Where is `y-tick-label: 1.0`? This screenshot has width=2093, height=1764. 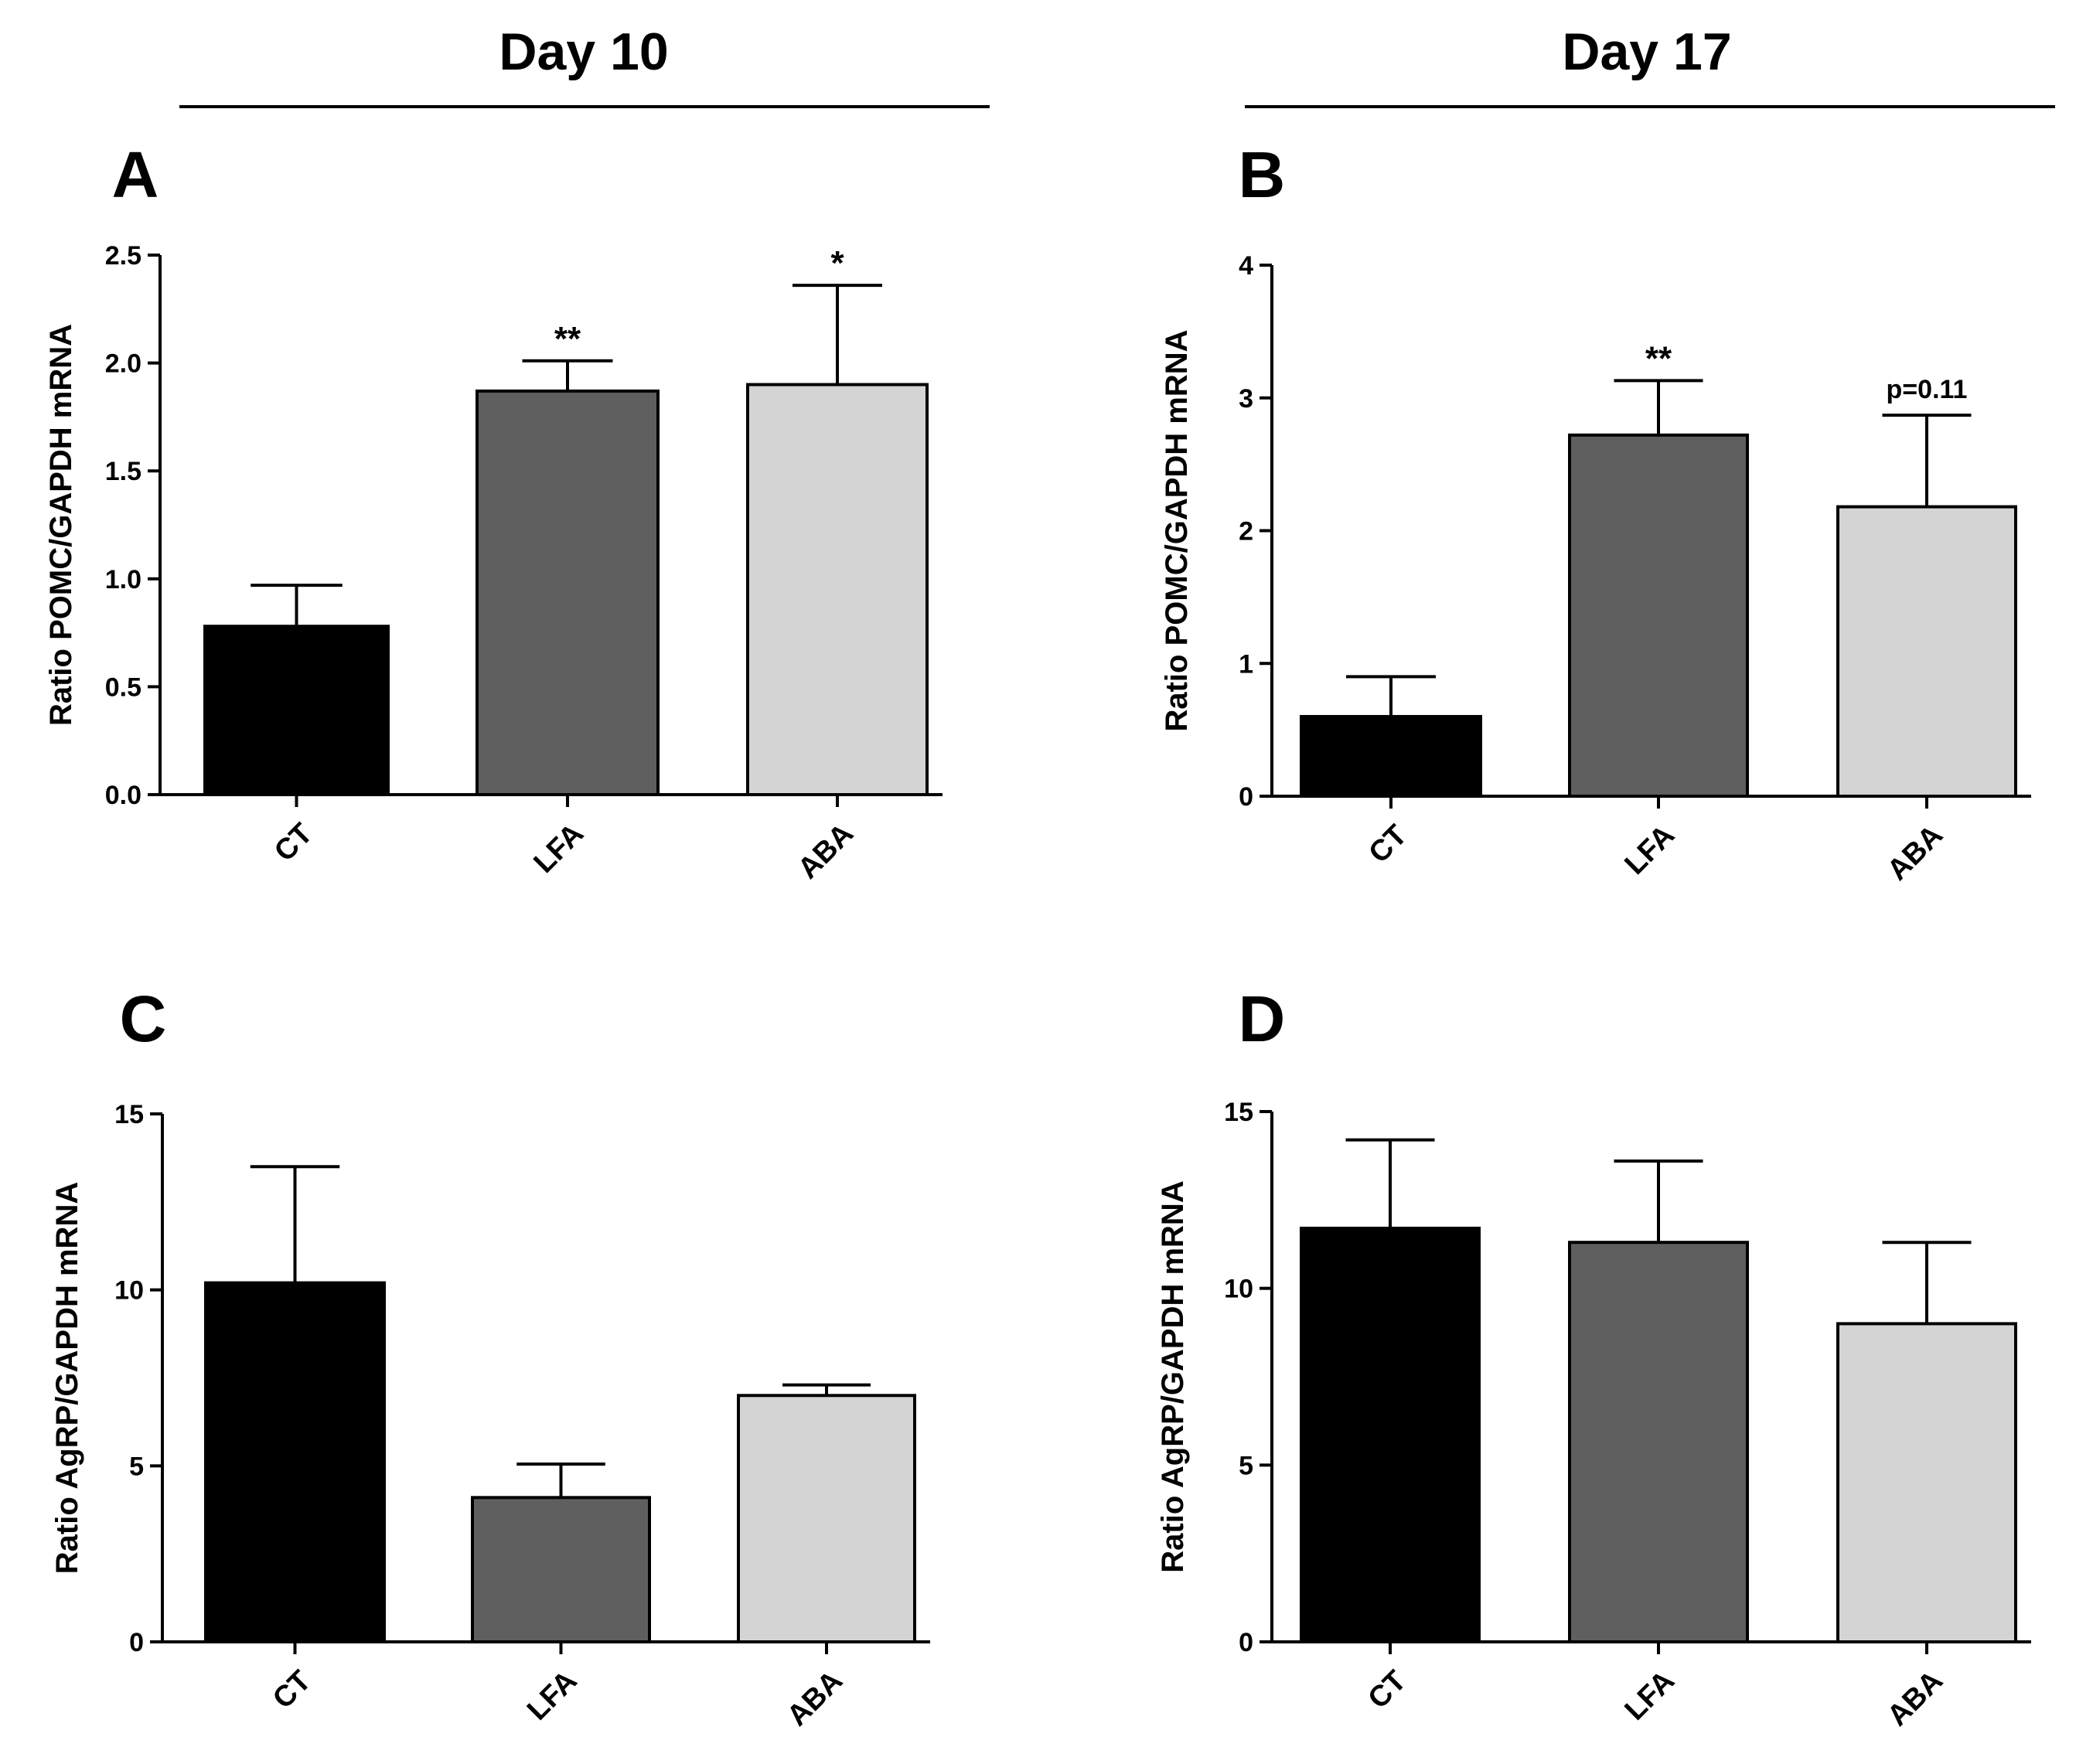 y-tick-label: 1.0 is located at coordinates (123, 579).